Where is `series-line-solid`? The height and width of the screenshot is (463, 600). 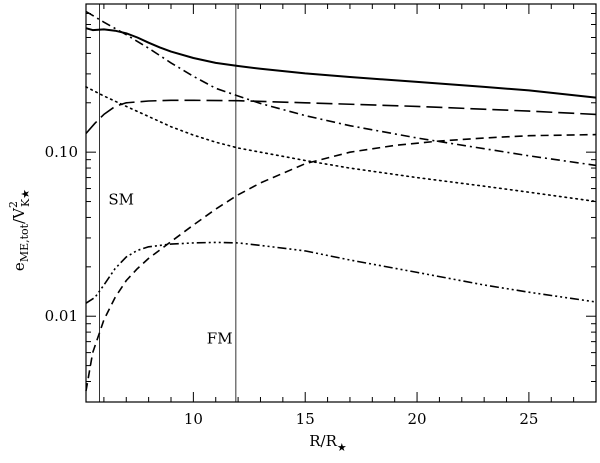
series-line-solid is located at coordinates (341, 63).